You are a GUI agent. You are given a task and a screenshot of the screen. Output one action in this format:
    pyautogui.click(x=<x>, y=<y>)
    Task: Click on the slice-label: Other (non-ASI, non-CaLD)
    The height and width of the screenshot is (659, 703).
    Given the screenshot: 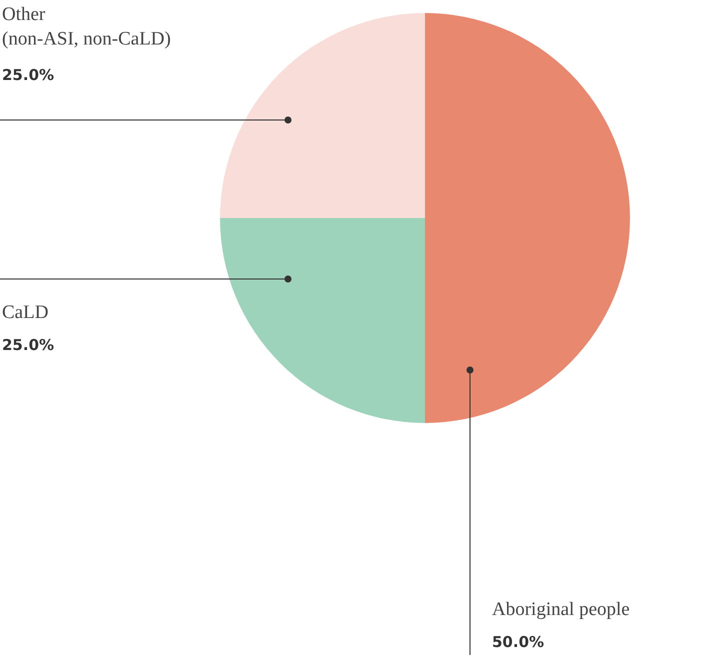 What is the action you would take?
    pyautogui.click(x=86, y=27)
    